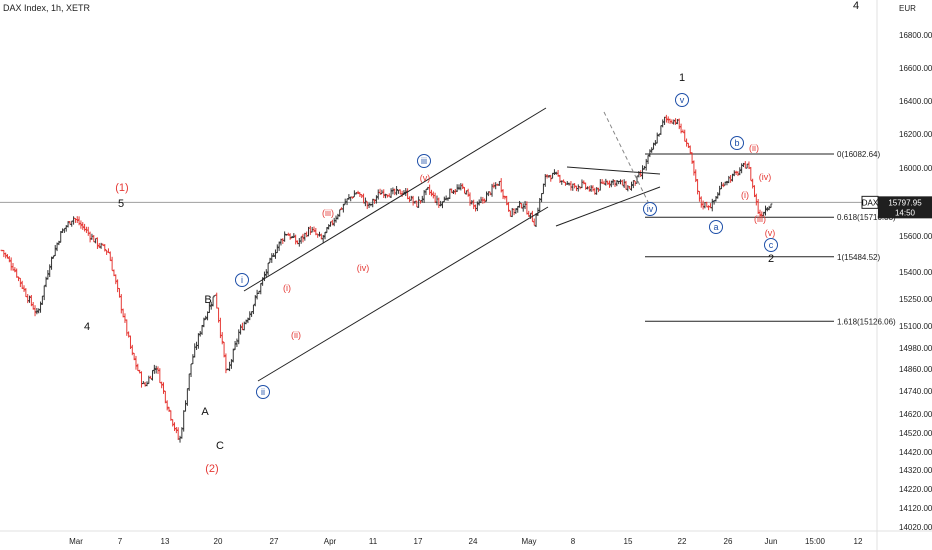 The image size is (932, 550). Describe the element at coordinates (220, 446) in the screenshot. I see `wave-label-black: C` at that location.